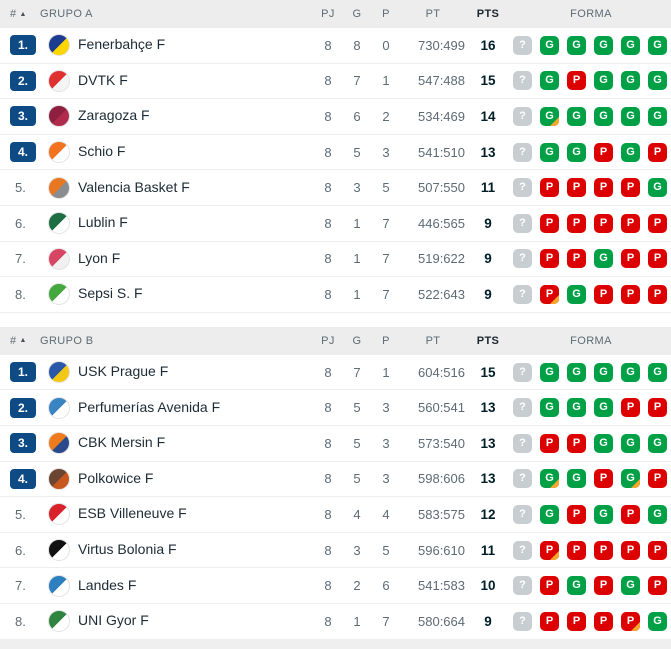 The height and width of the screenshot is (649, 671). I want to click on team-name-link: UNI Gyor F, so click(113, 620).